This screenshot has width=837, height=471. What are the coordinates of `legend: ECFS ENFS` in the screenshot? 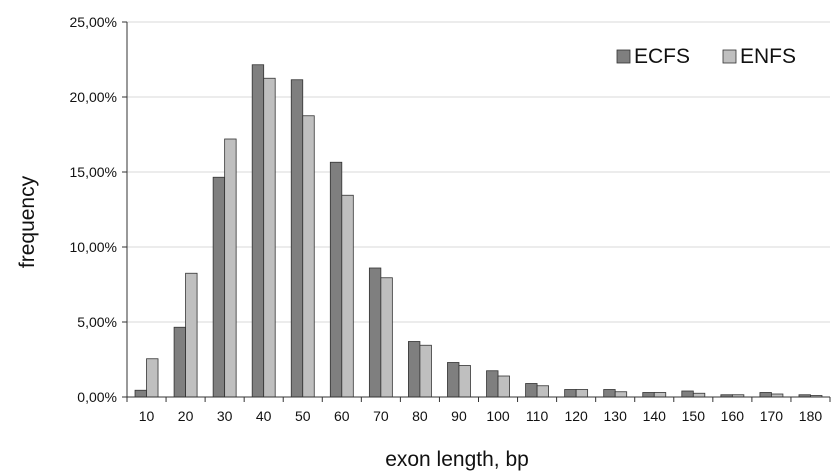 It's located at (706, 56).